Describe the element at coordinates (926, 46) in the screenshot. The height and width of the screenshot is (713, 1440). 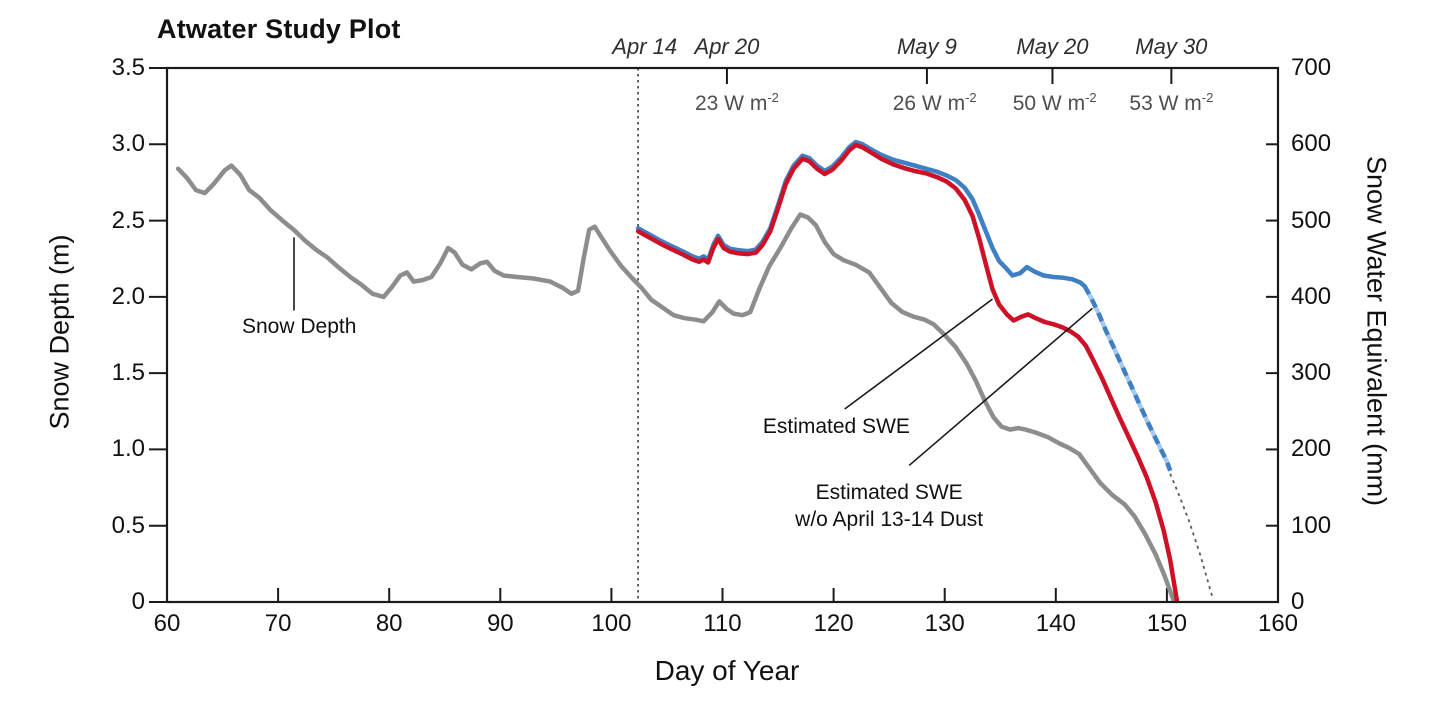
I see `date-annotation: May 9` at that location.